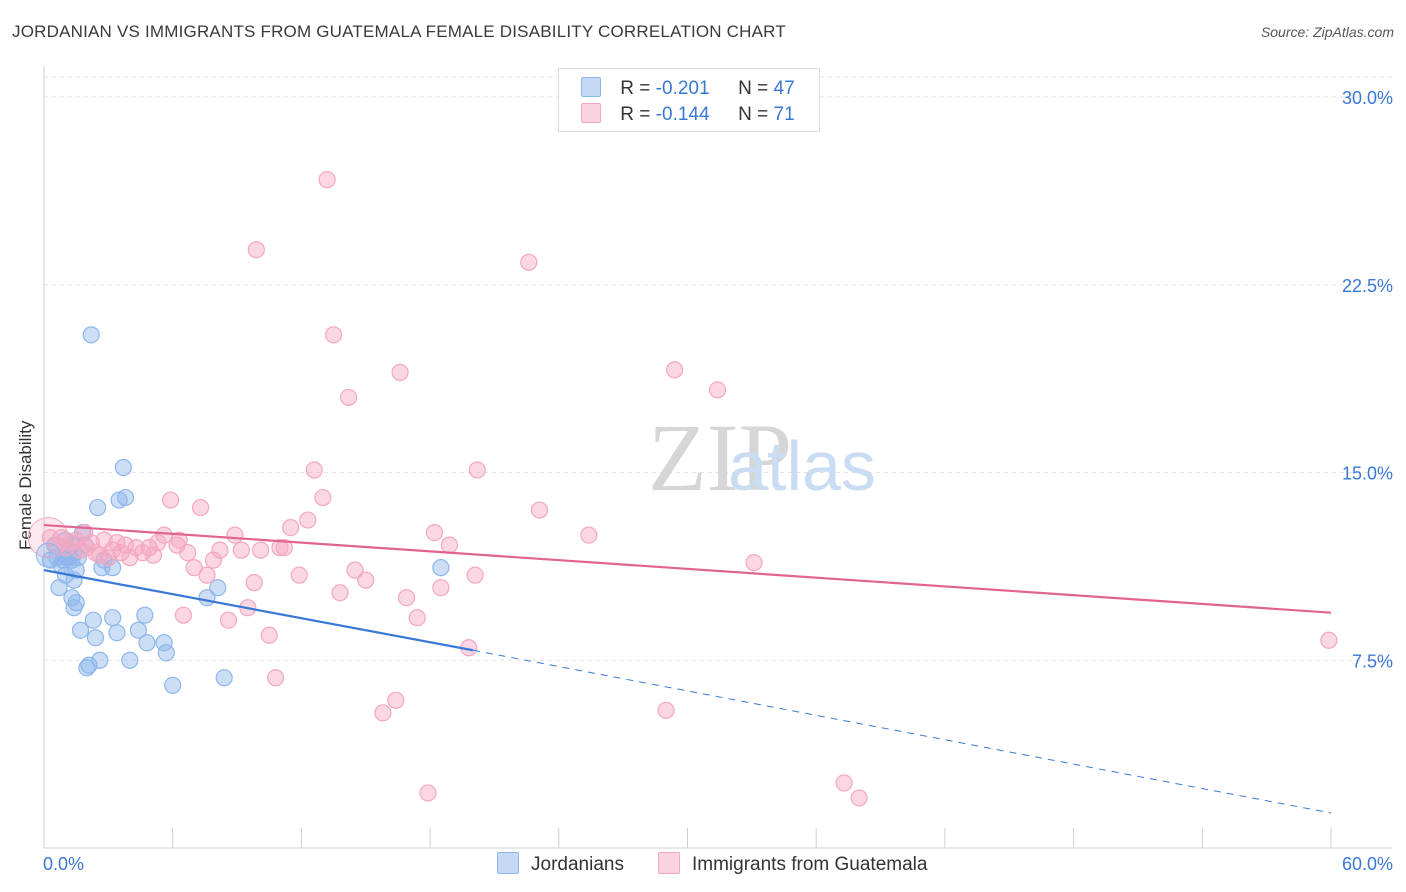 This screenshot has width=1406, height=892. I want to click on legend-row-jordanians: R = -0.201 N = 47, so click(688, 90).